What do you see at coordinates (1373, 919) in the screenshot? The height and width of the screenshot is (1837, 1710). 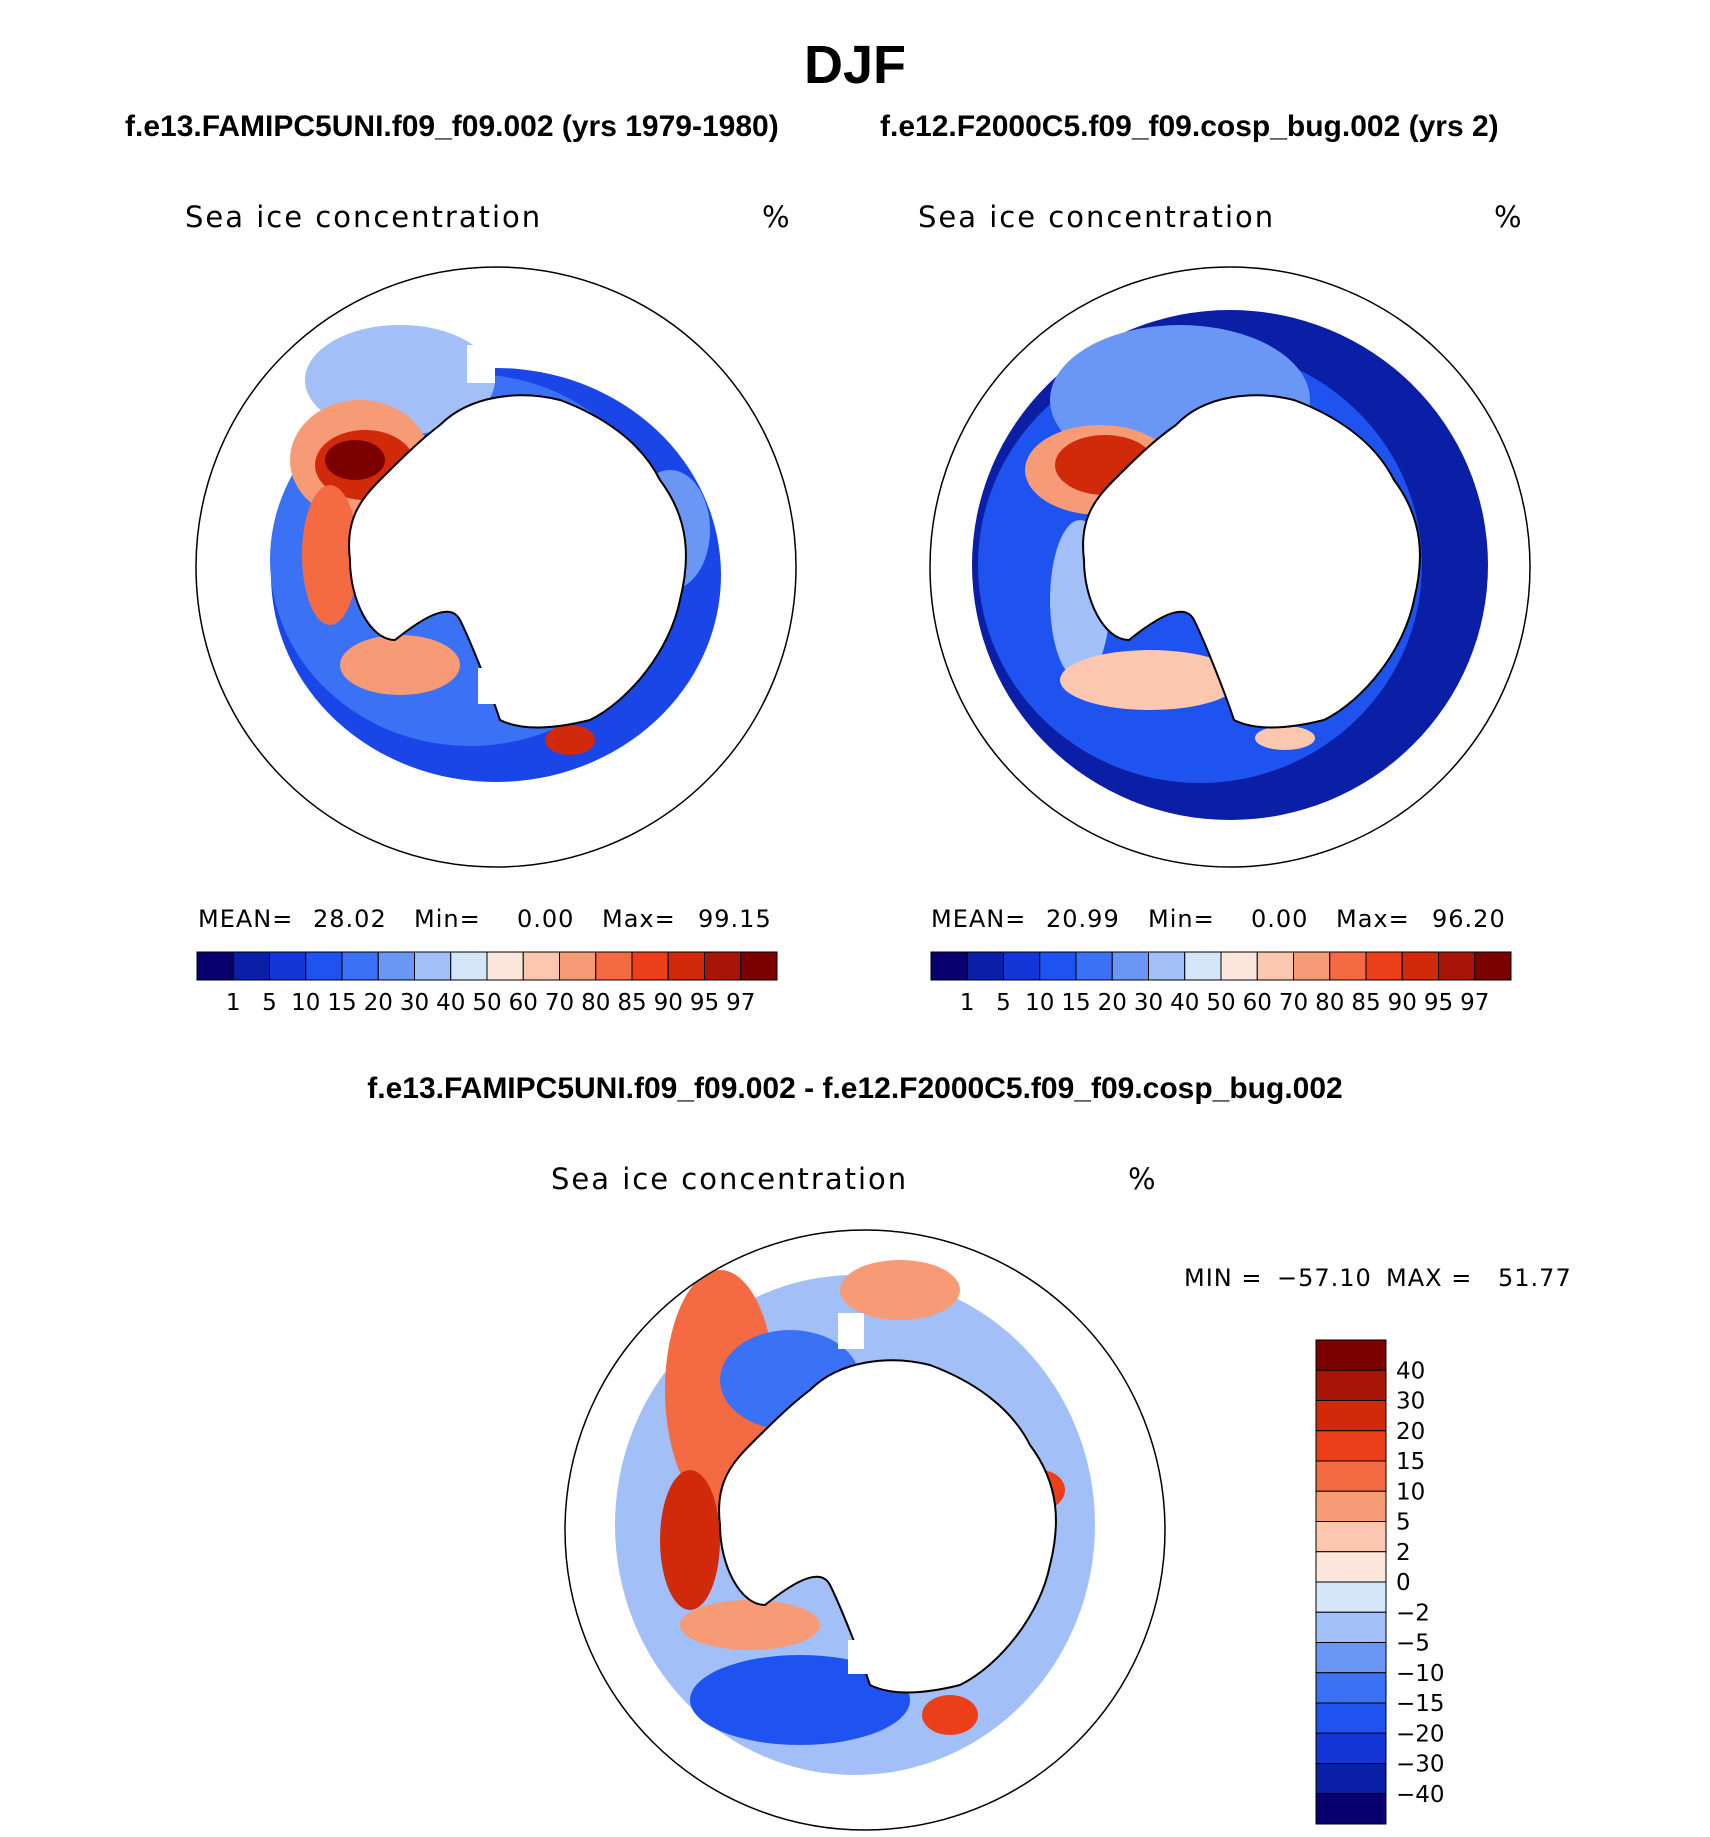 I see `right-max-label: Max=` at bounding box center [1373, 919].